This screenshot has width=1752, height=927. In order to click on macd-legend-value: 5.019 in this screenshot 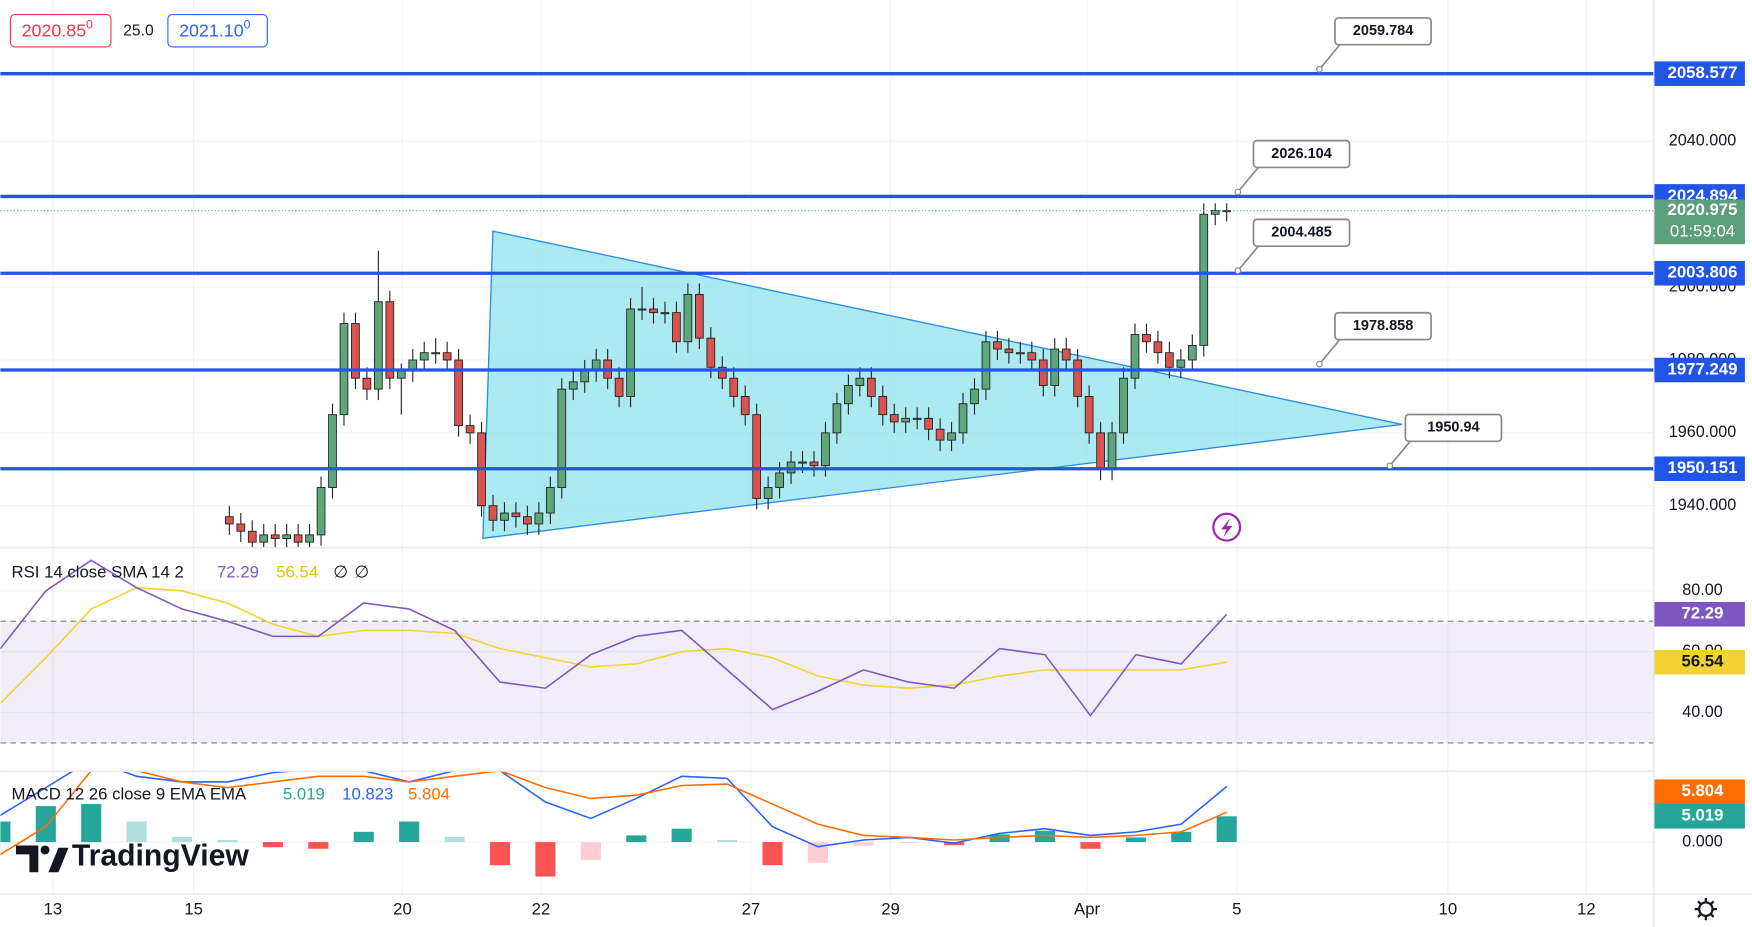, I will do `click(304, 794)`.